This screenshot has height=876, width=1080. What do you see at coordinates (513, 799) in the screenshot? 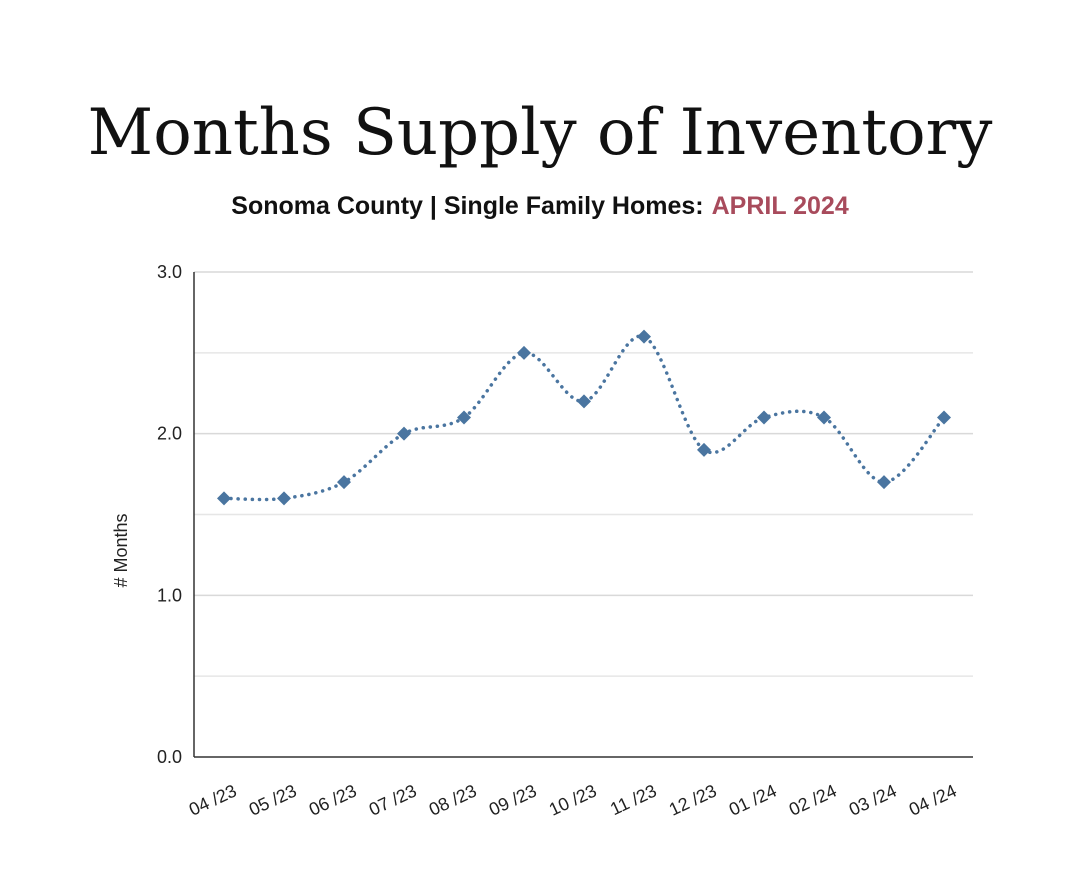
I see `x-tick-label: 09 /23` at bounding box center [513, 799].